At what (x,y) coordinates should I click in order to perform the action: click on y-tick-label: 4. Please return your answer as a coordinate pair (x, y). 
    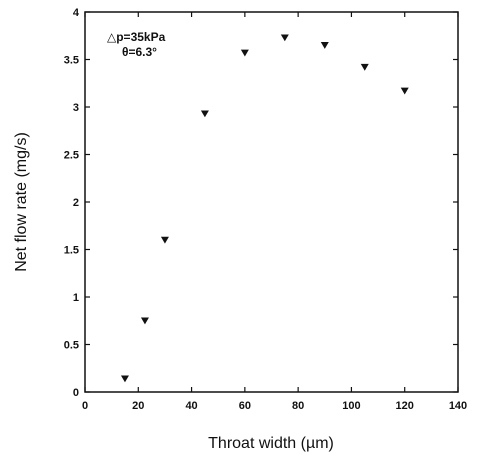
    Looking at the image, I should click on (76, 13).